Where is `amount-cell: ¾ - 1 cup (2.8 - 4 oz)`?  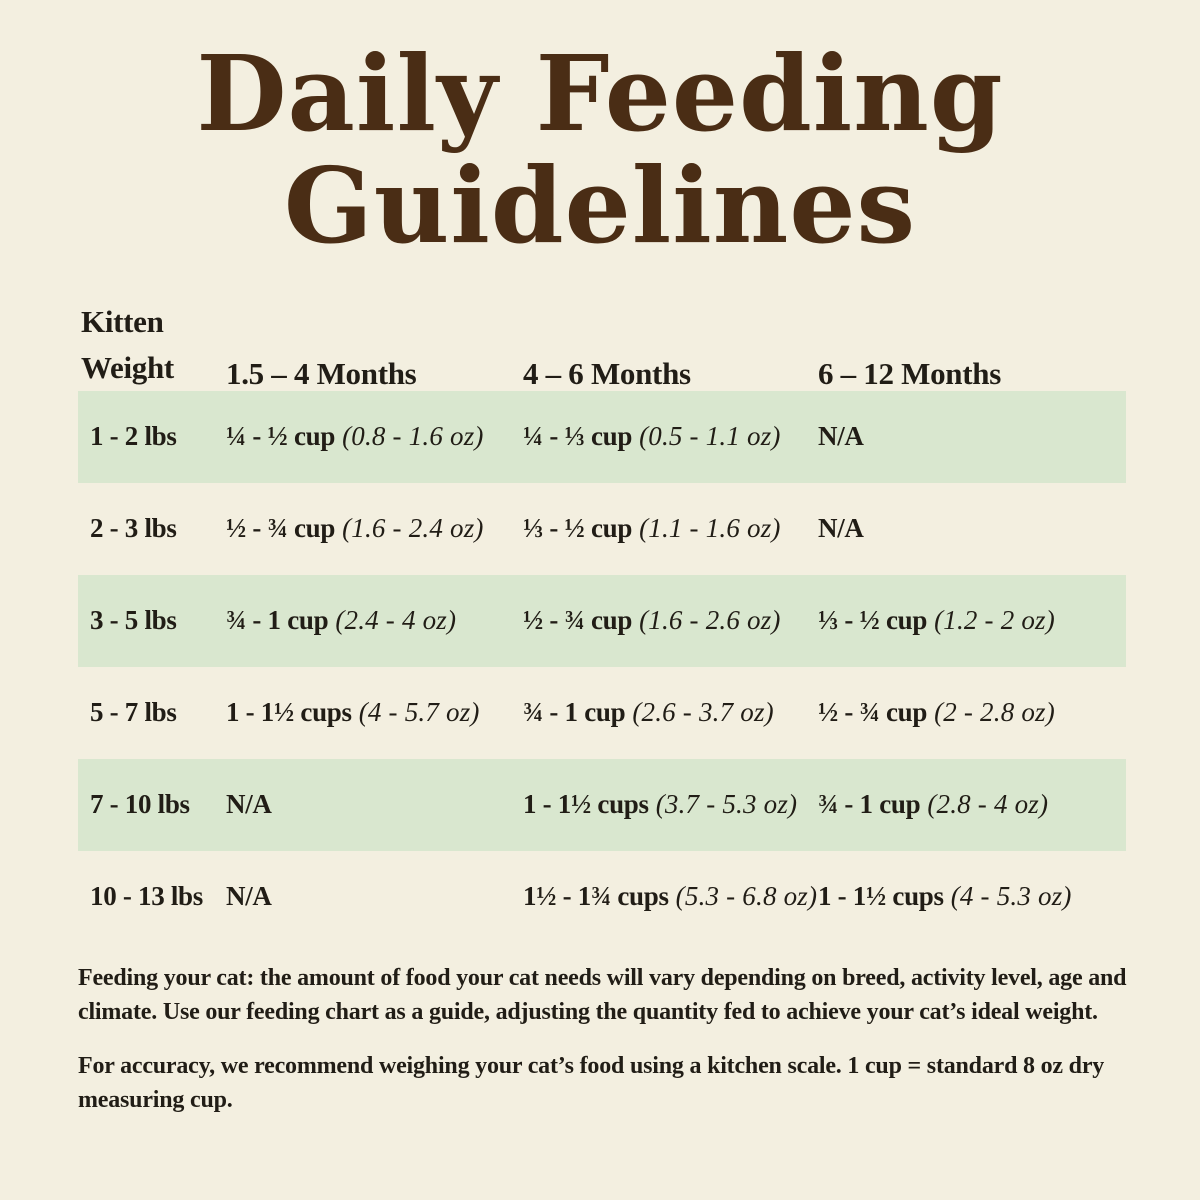
amount-cell: ¾ - 1 cup (2.8 - 4 oz) is located at coordinates (972, 804).